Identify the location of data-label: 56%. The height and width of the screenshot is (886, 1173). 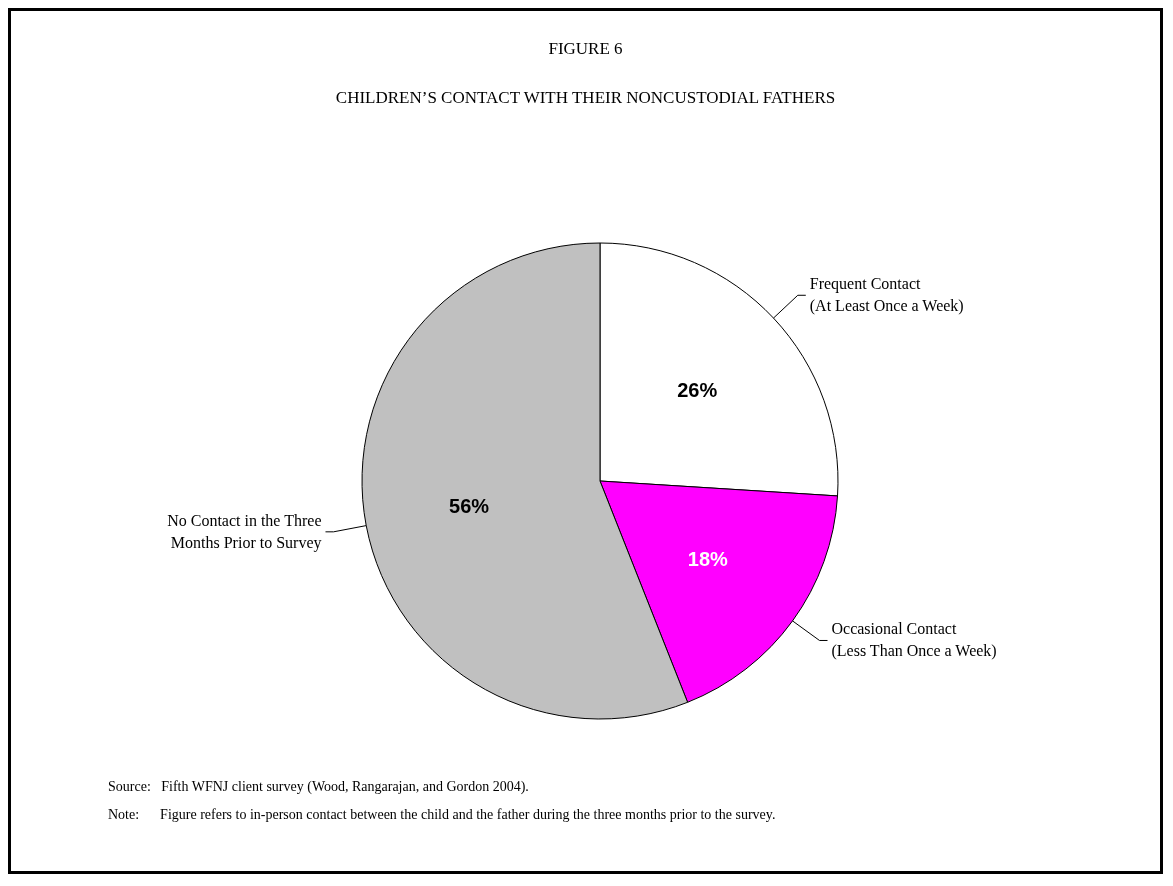
(469, 505).